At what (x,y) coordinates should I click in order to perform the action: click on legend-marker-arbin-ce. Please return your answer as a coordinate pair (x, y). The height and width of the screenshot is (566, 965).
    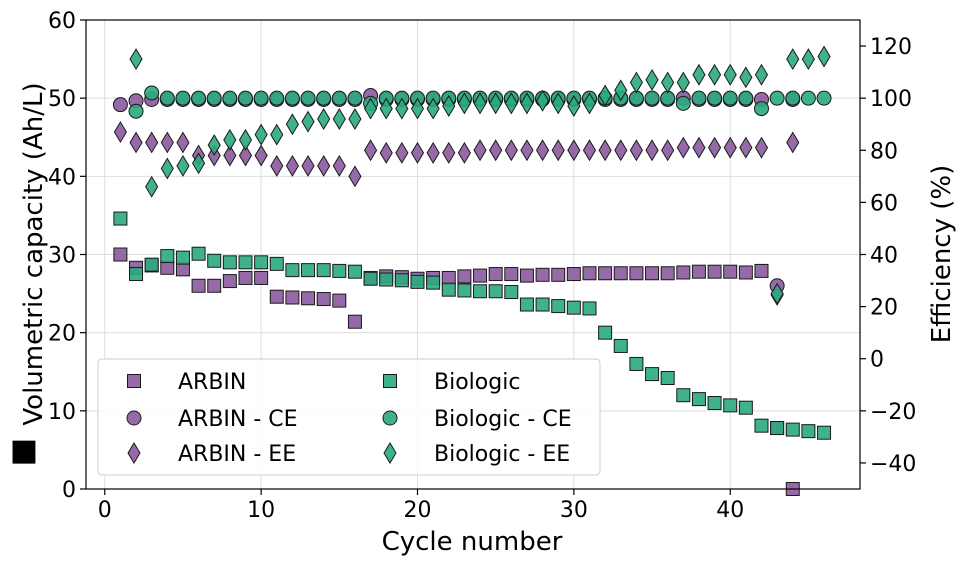
    Looking at the image, I should click on (134, 418).